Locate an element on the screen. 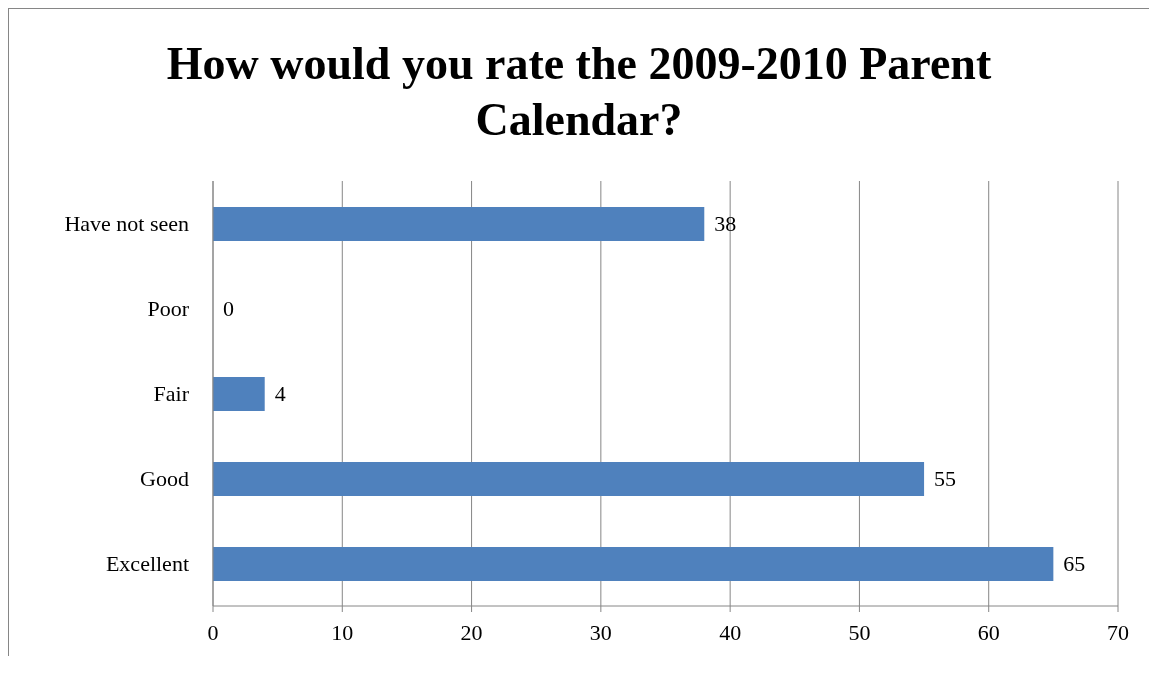  y-tick-label: Poor is located at coordinates (168, 309).